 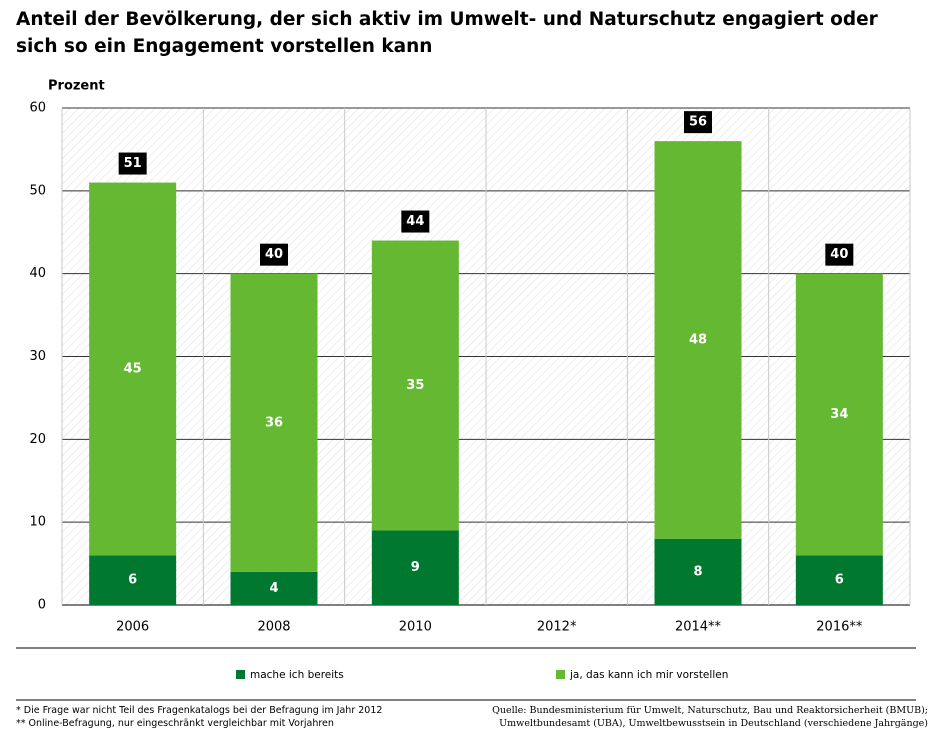 I want to click on data-label: 35, so click(x=415, y=385).